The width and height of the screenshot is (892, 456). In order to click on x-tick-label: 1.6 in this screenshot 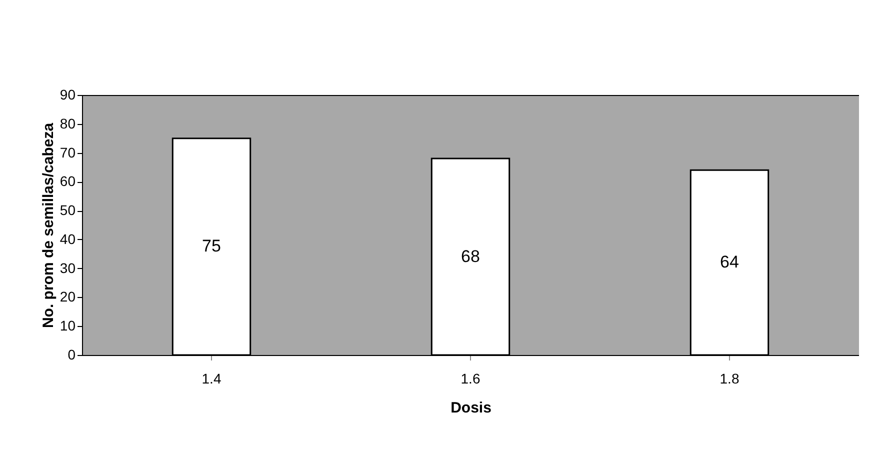, I will do `click(470, 378)`.